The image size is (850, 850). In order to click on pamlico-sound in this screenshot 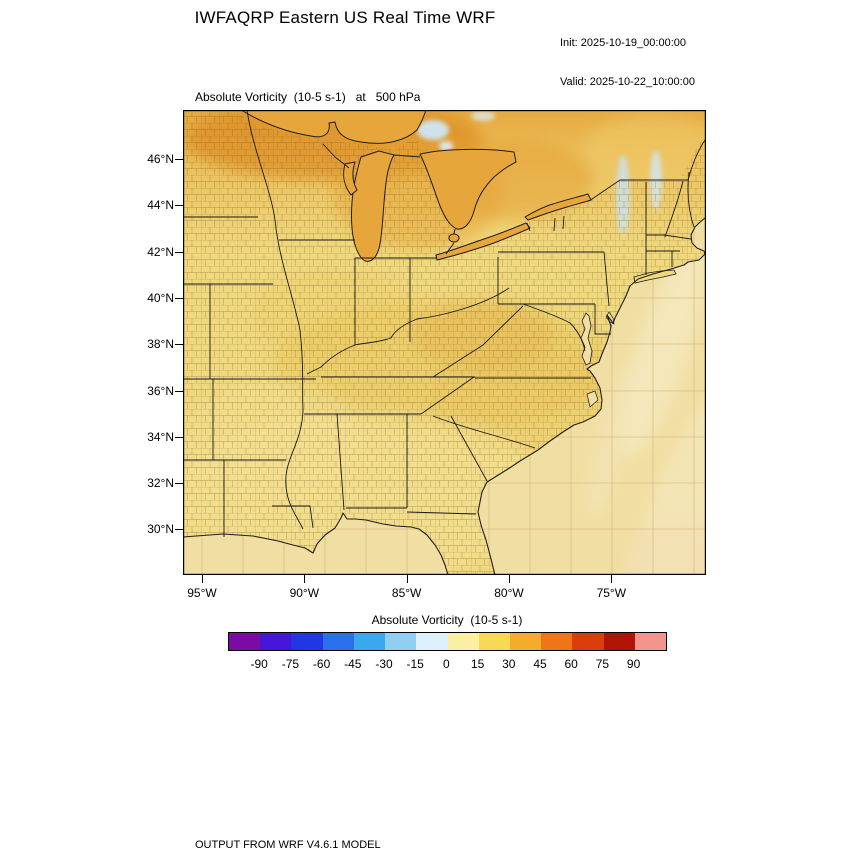, I will do `click(592, 399)`.